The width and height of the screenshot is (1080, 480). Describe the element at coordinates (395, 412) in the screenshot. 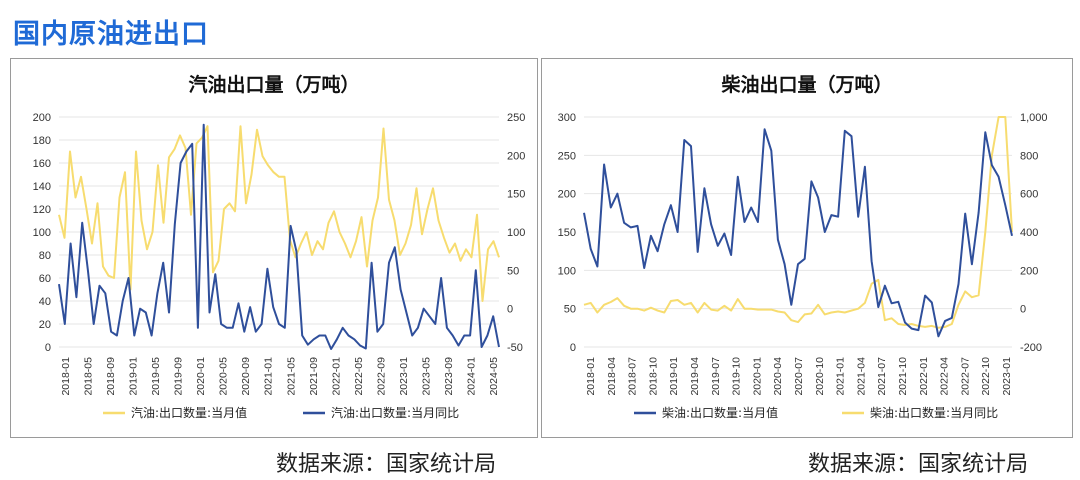

I see `legend-label: 汽油:出口数量:当月同比` at that location.